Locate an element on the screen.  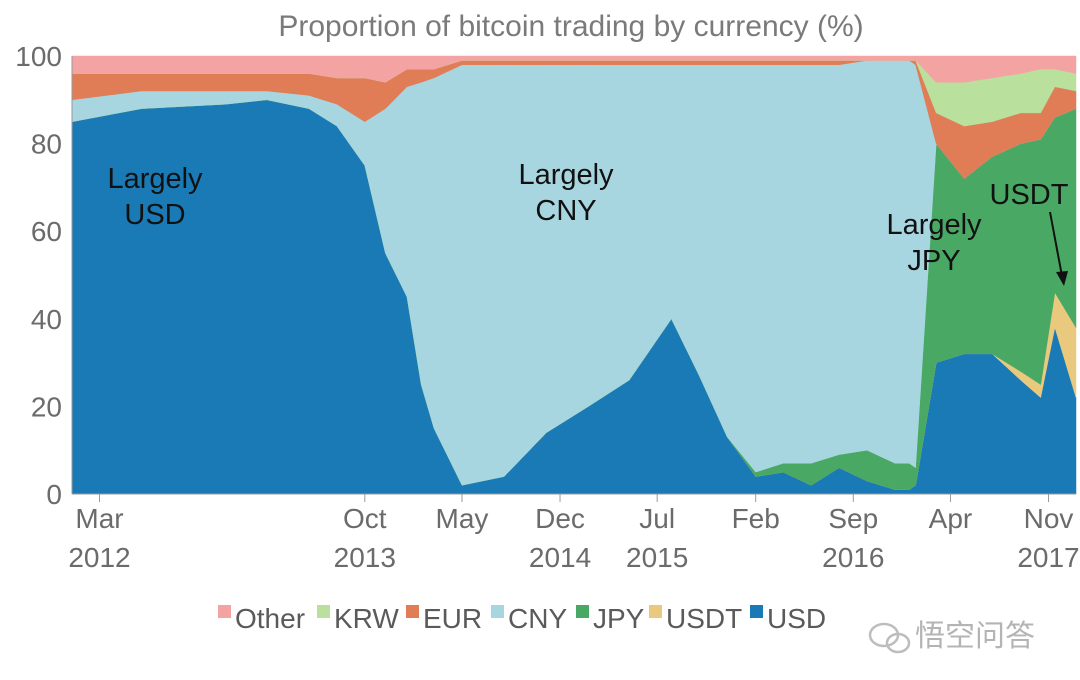
annotation-cny-line2: CNY is located at coordinates (565, 211).